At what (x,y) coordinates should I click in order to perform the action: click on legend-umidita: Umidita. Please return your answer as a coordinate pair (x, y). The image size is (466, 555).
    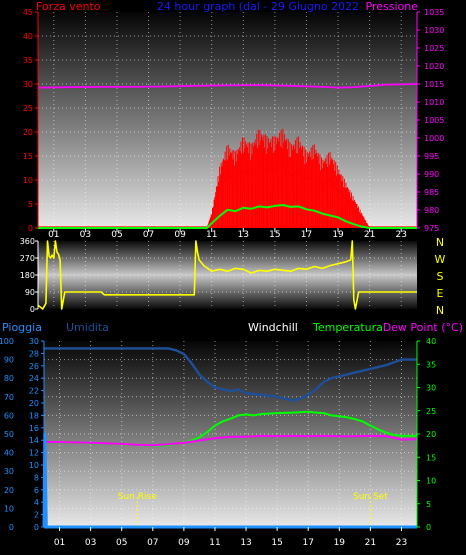
    Looking at the image, I should click on (87, 327).